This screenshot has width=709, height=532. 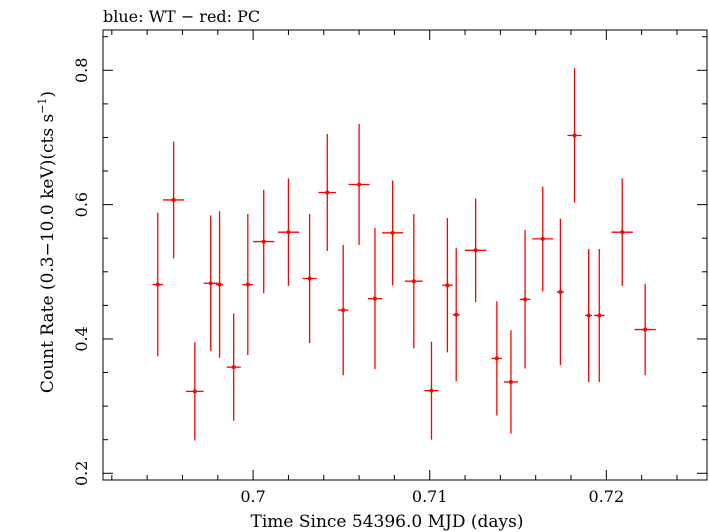 I want to click on y-tick-label: 0.6, so click(x=81, y=204).